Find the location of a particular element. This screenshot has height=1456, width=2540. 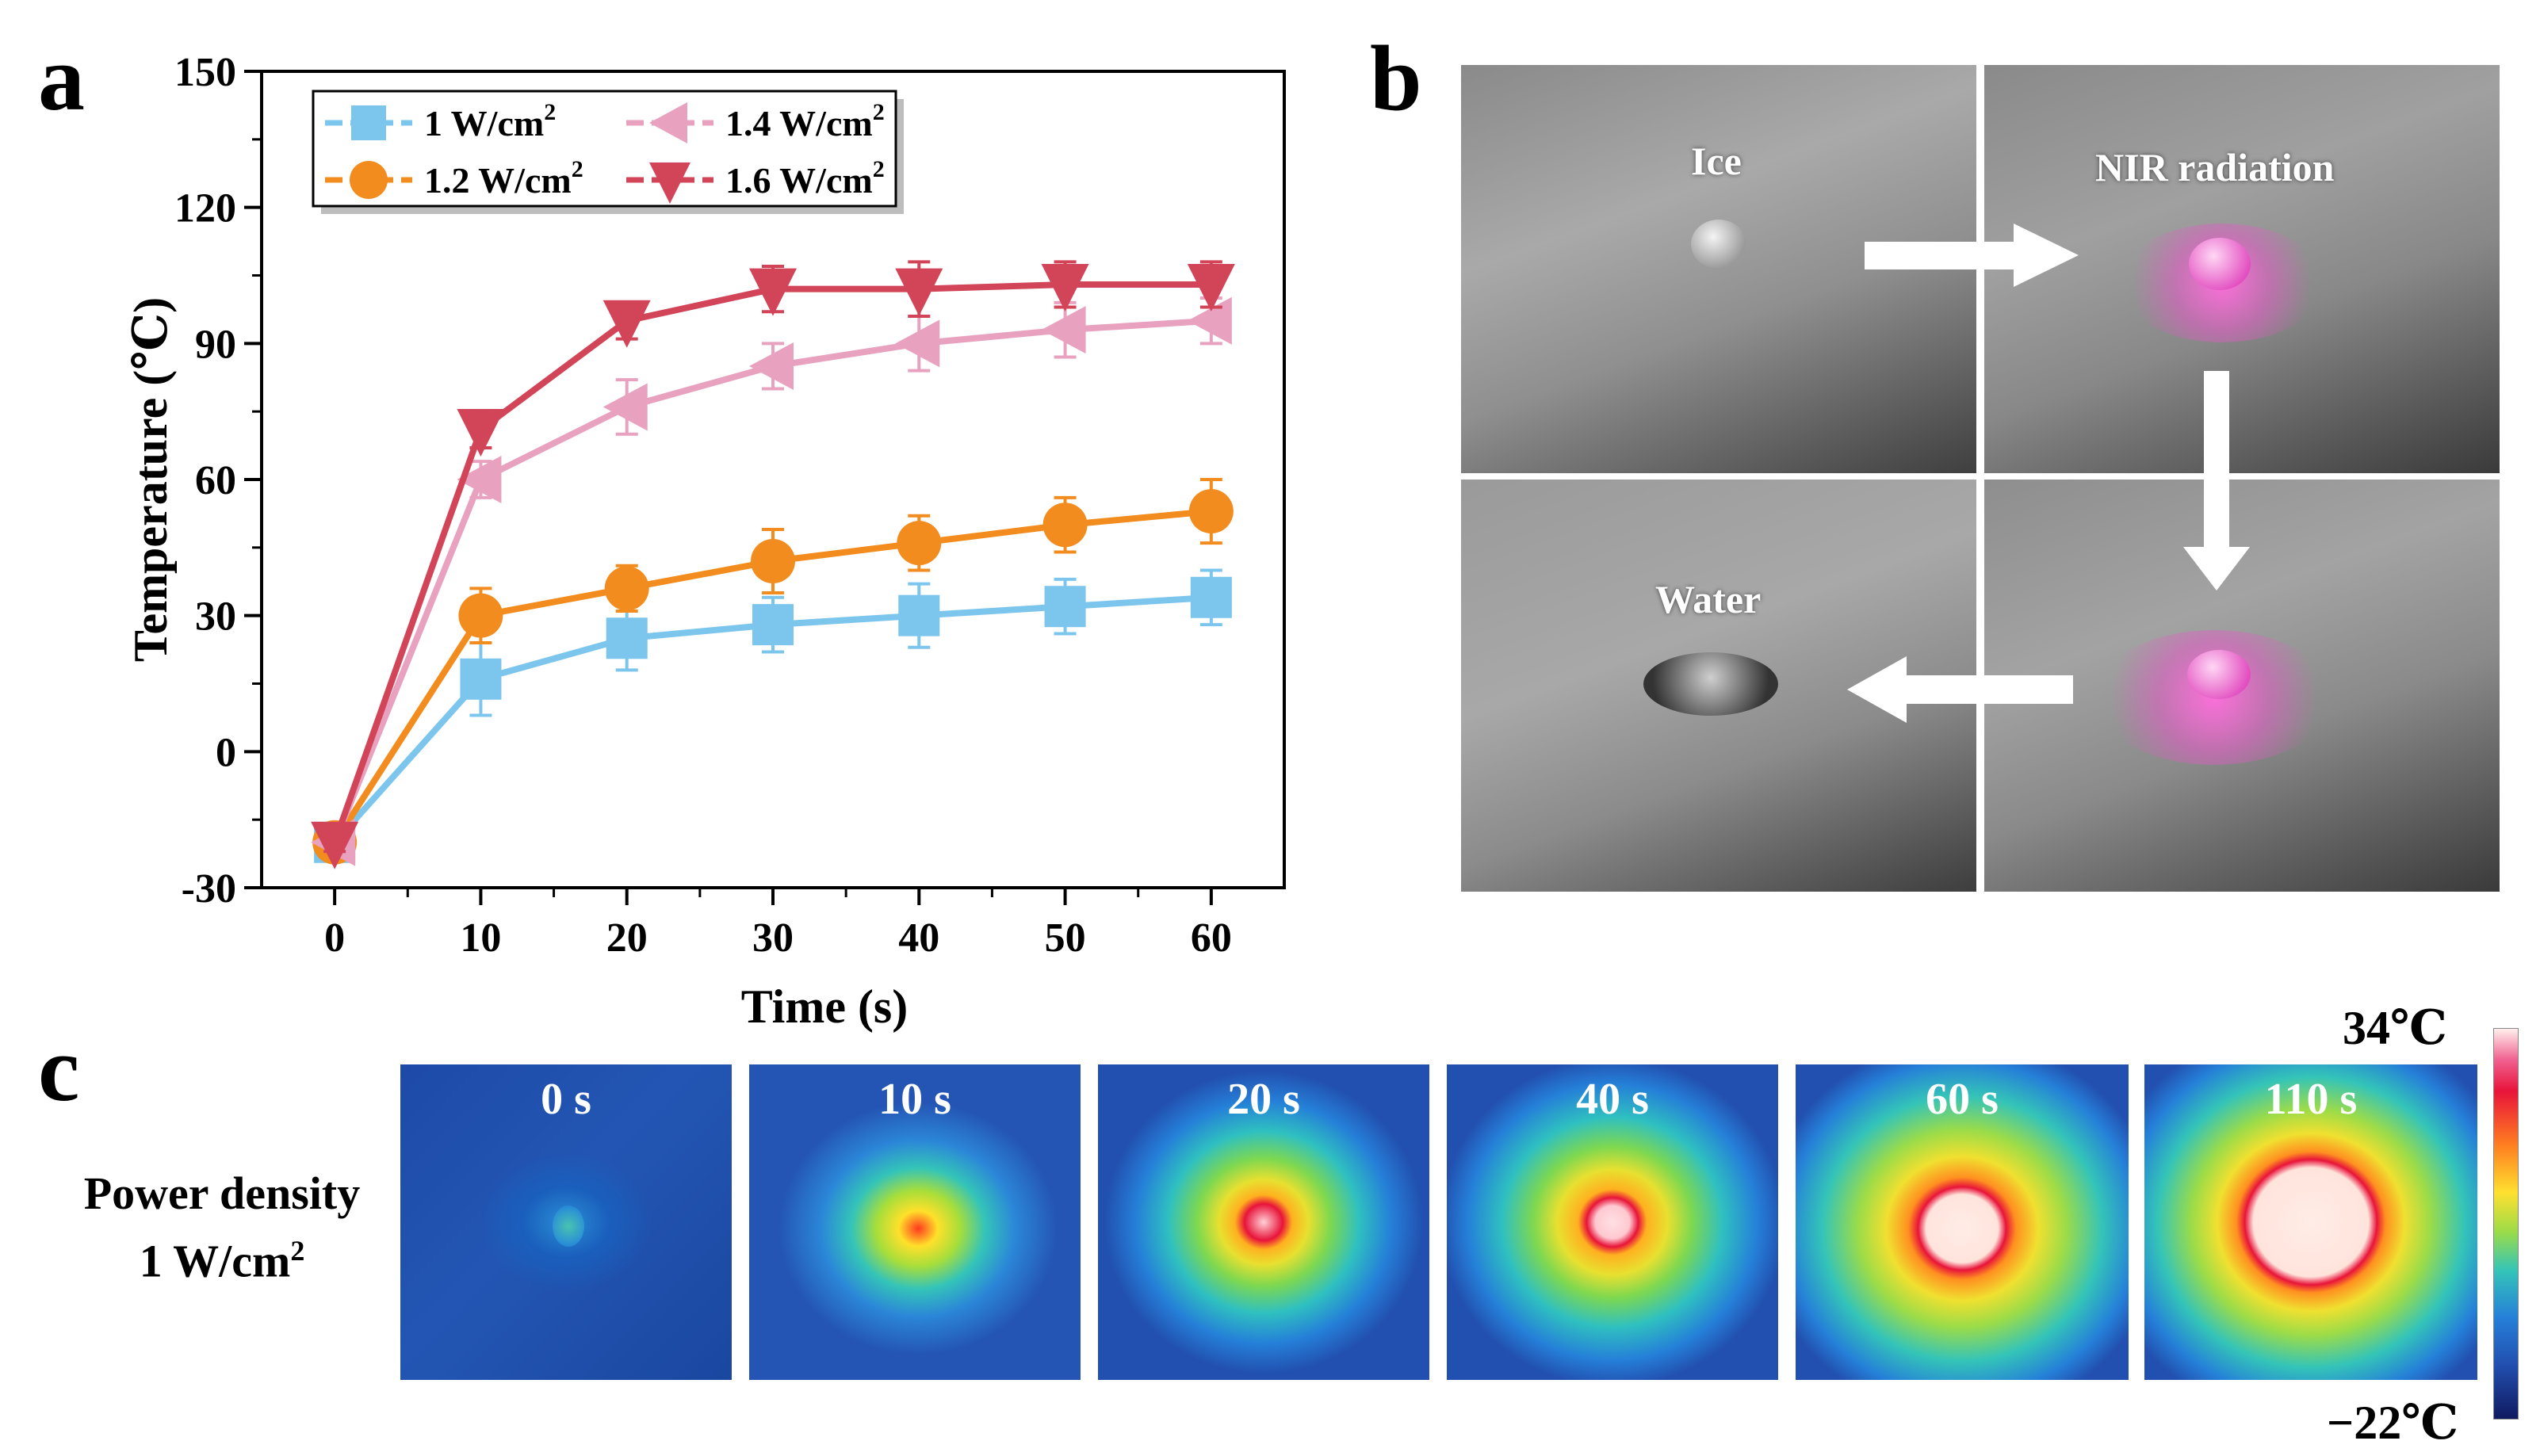

photo-nir: NIR radiation is located at coordinates (2242, 269).